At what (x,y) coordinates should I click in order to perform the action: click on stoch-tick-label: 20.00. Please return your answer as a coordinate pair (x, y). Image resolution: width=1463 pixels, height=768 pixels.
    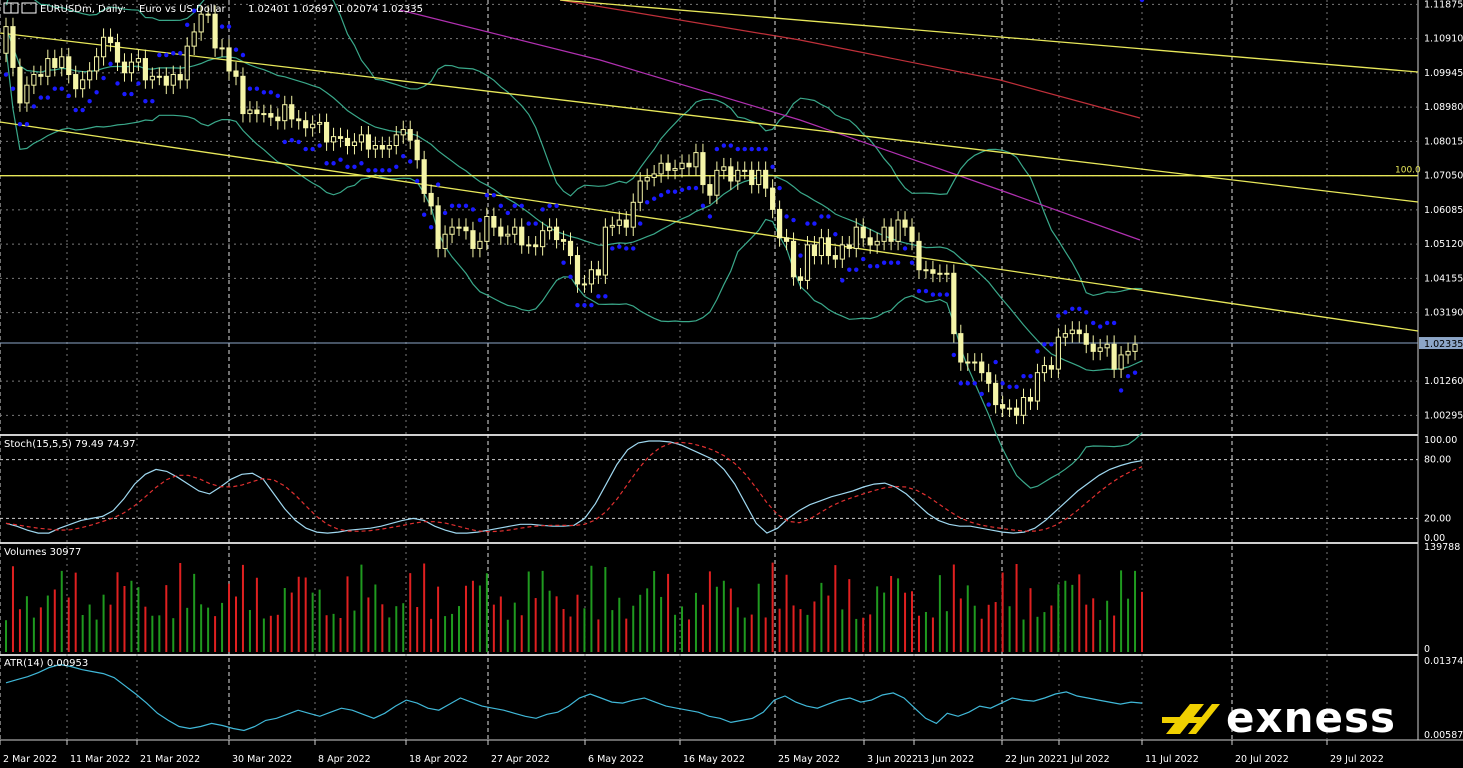
    Looking at the image, I should click on (1437, 518).